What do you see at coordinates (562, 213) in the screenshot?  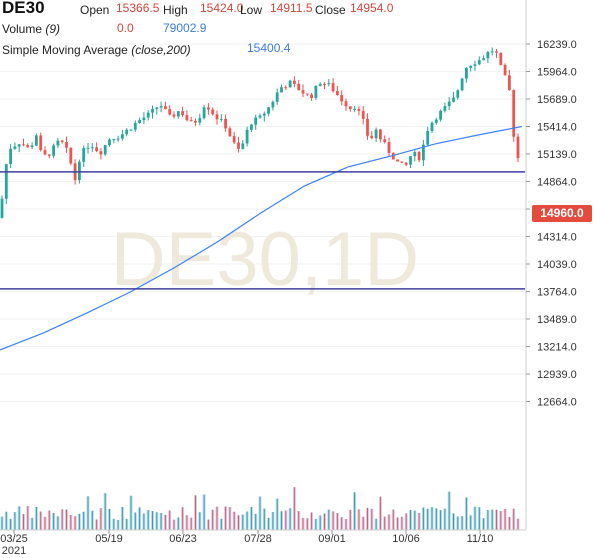 I see `last-price-tag: 14960.0` at bounding box center [562, 213].